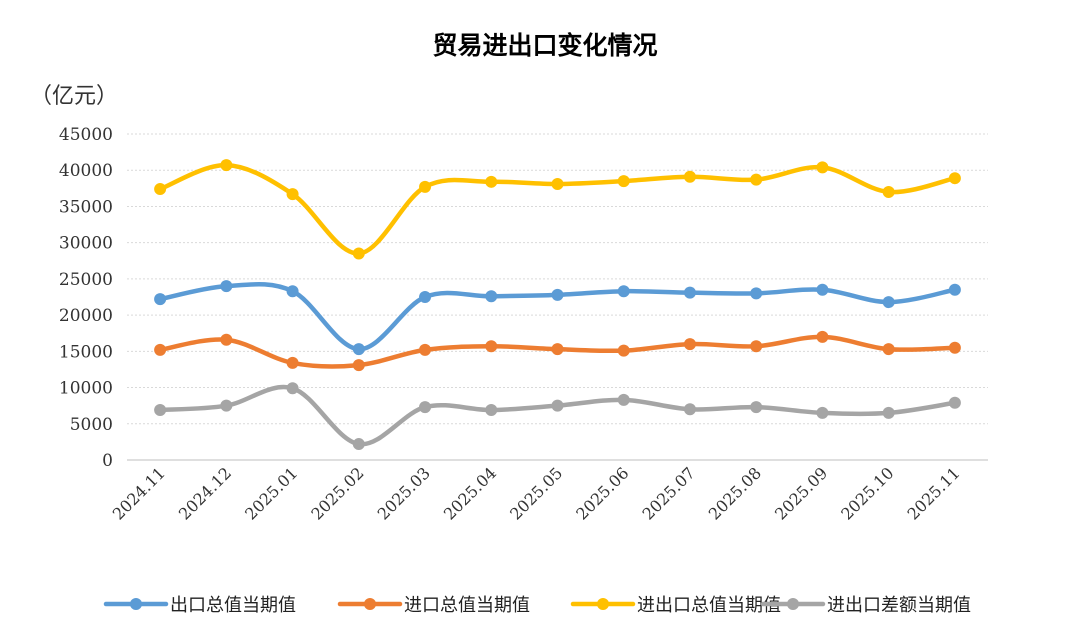 The height and width of the screenshot is (644, 1080). I want to click on legend-item: 进出口总值当期值, so click(675, 605).